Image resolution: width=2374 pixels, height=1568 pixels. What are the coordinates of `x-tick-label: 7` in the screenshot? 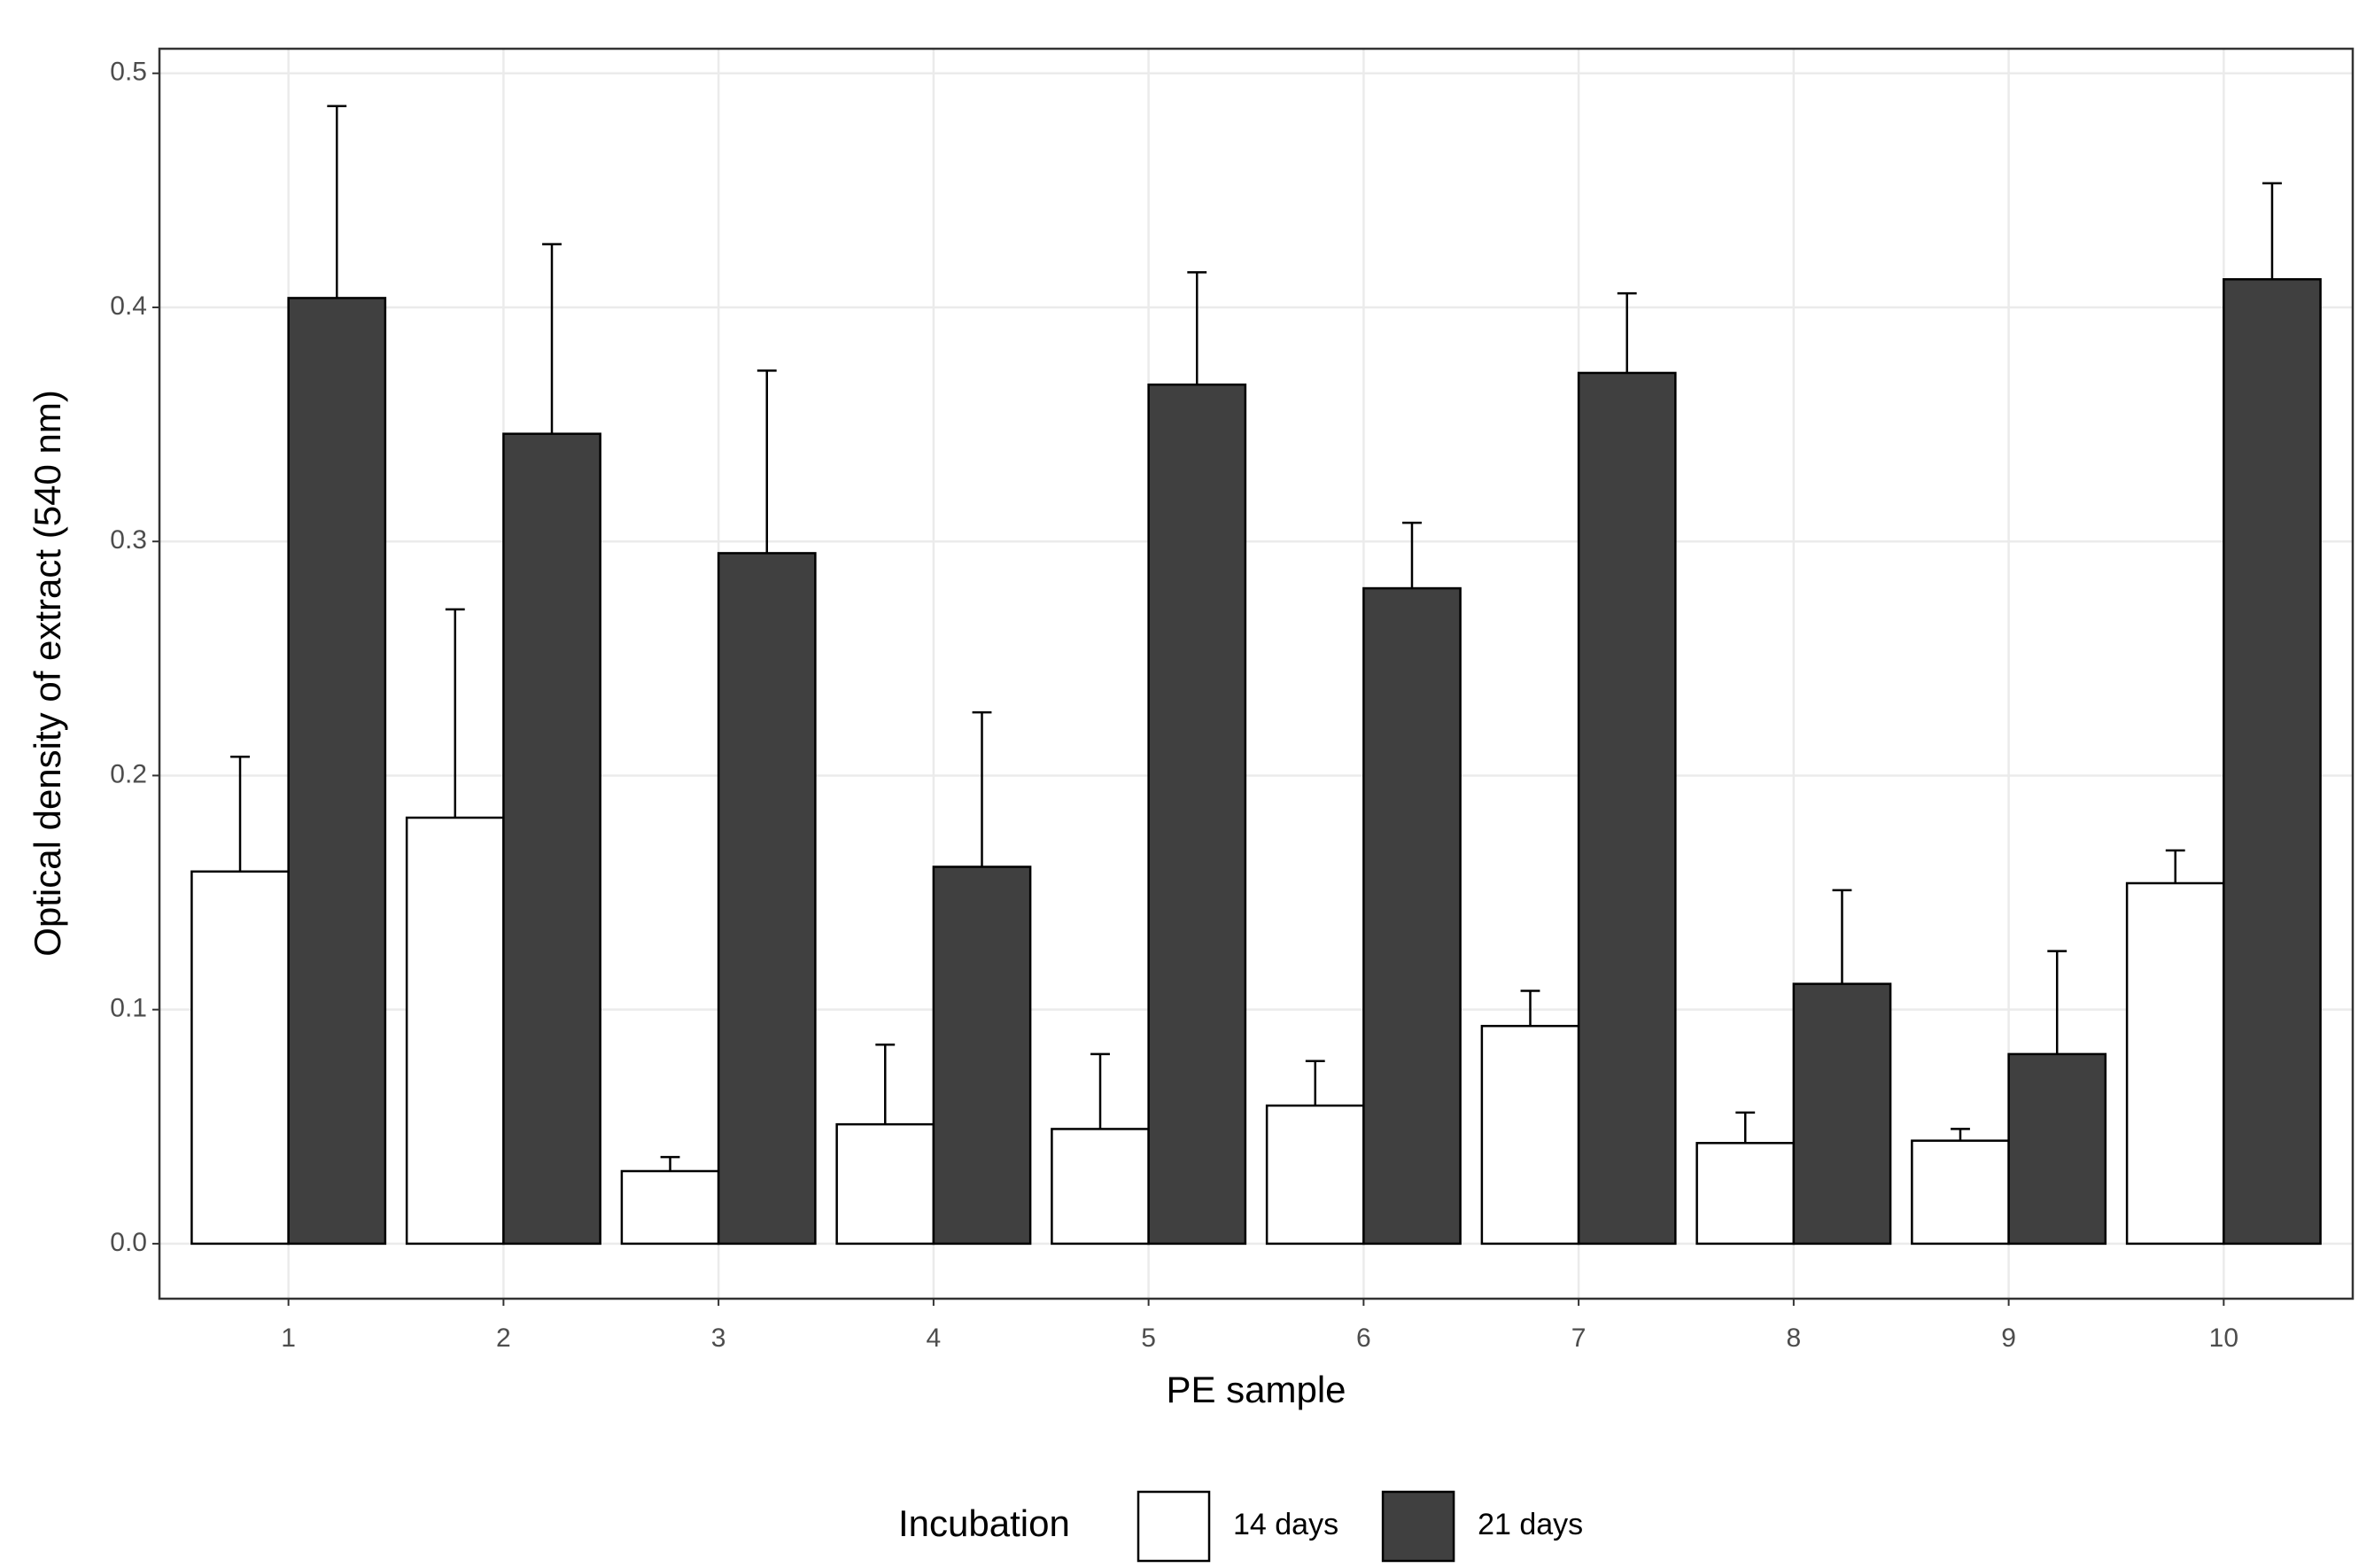 It's located at (1579, 1338).